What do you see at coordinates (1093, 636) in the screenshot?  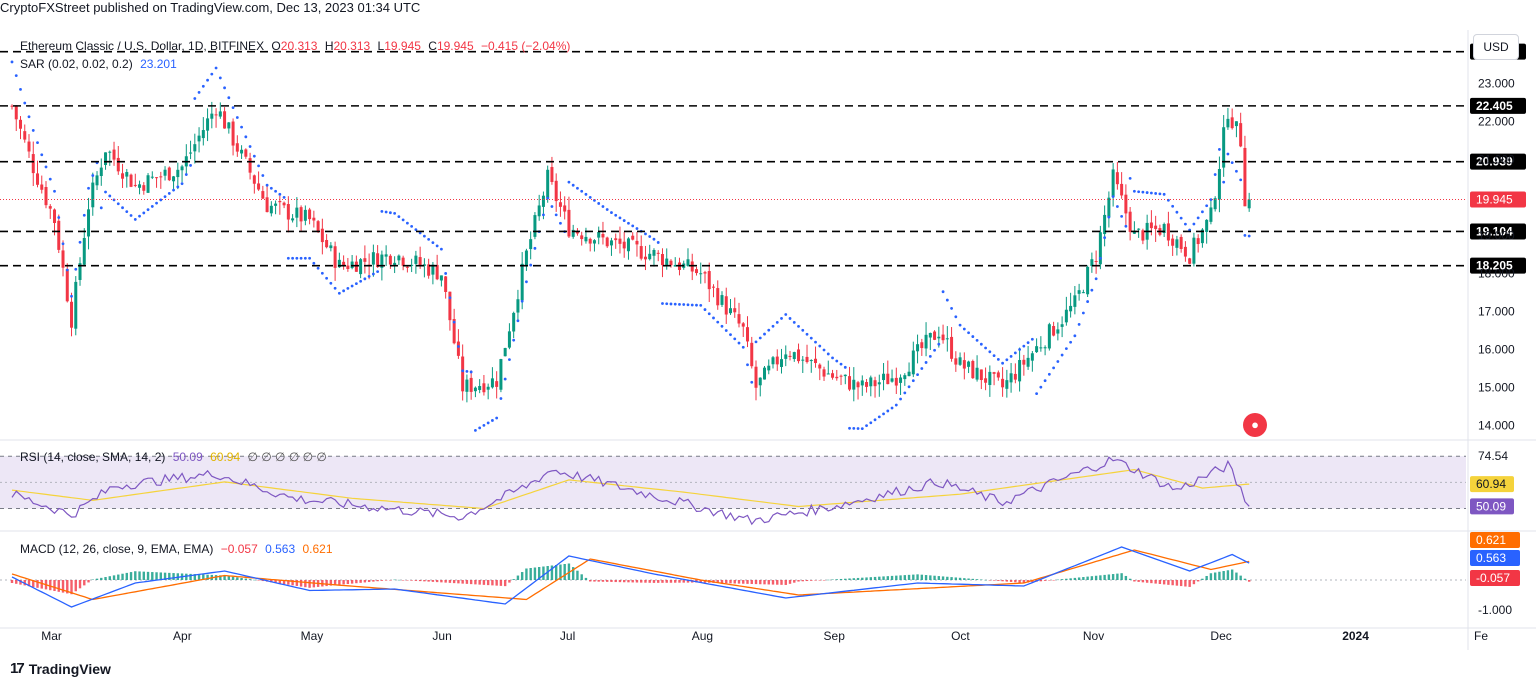 I see `time-axis-label: Nov` at bounding box center [1093, 636].